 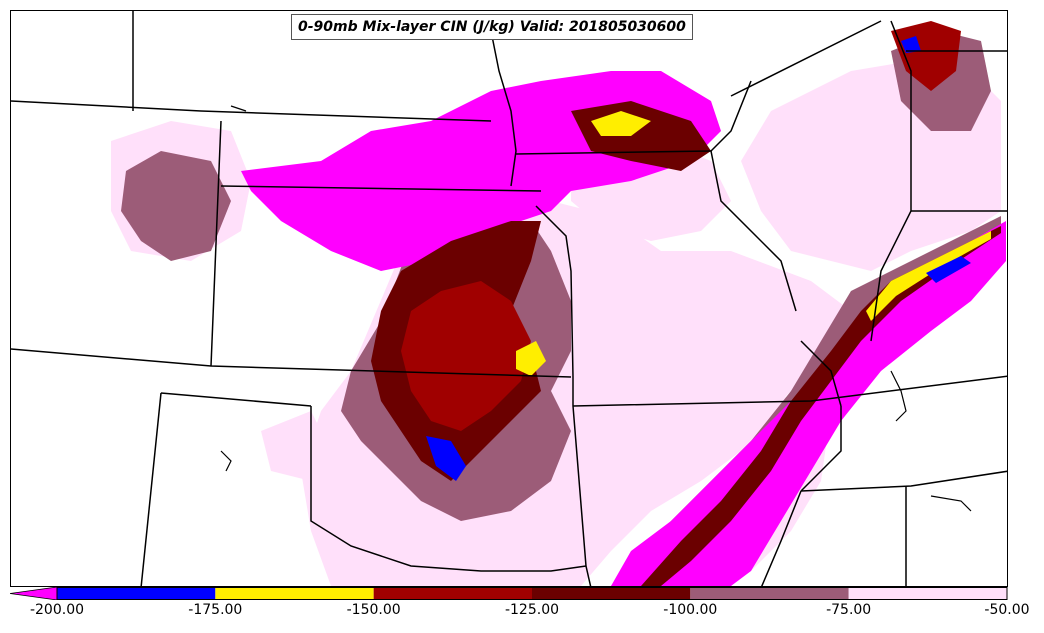 I want to click on band-yellow-ridge, so click(x=928, y=276).